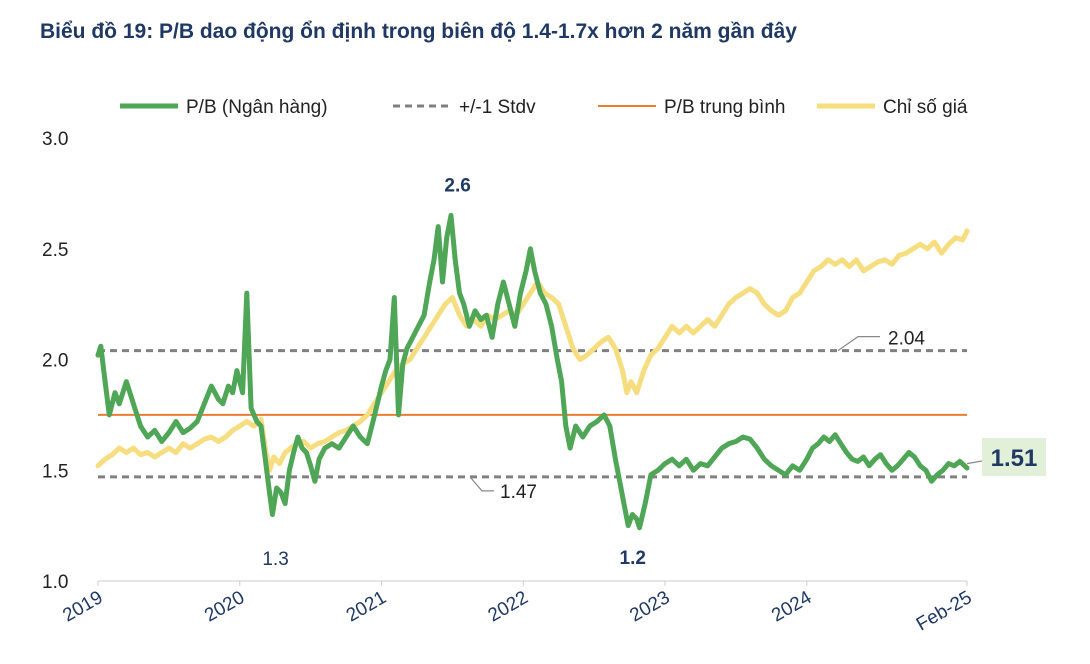 This screenshot has height=664, width=1090. I want to click on legend-label-2: P/B trung bình, so click(724, 107).